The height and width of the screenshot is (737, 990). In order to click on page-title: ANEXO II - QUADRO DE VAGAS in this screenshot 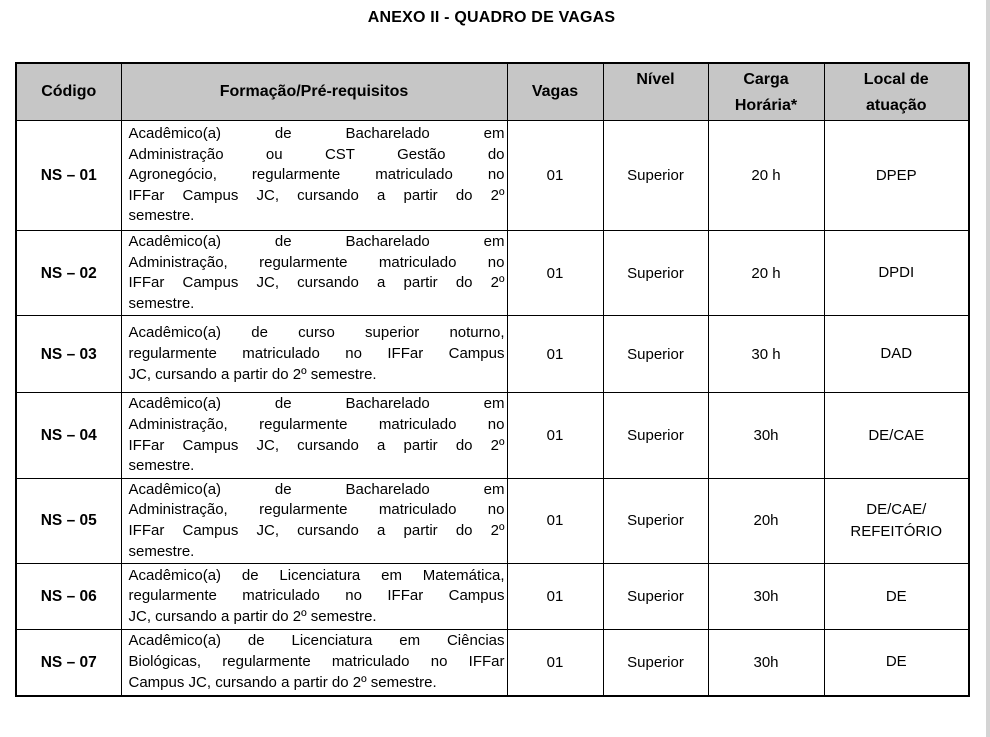, I will do `click(491, 17)`.